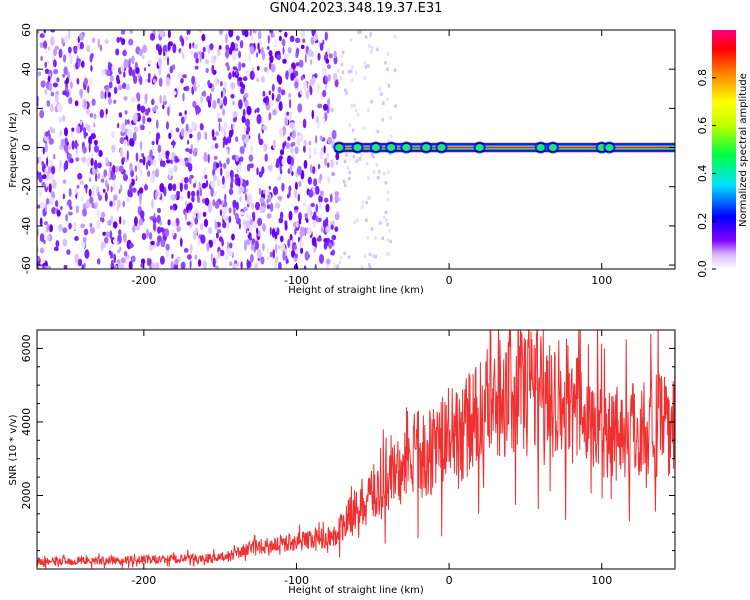  Describe the element at coordinates (26, 187) in the screenshot. I see `y-tick-label: -20` at that location.